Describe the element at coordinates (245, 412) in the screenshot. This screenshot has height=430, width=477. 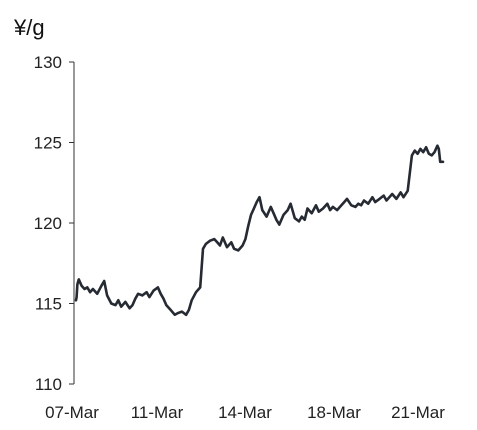
I see `x-tick-label: 14-Mar` at that location.